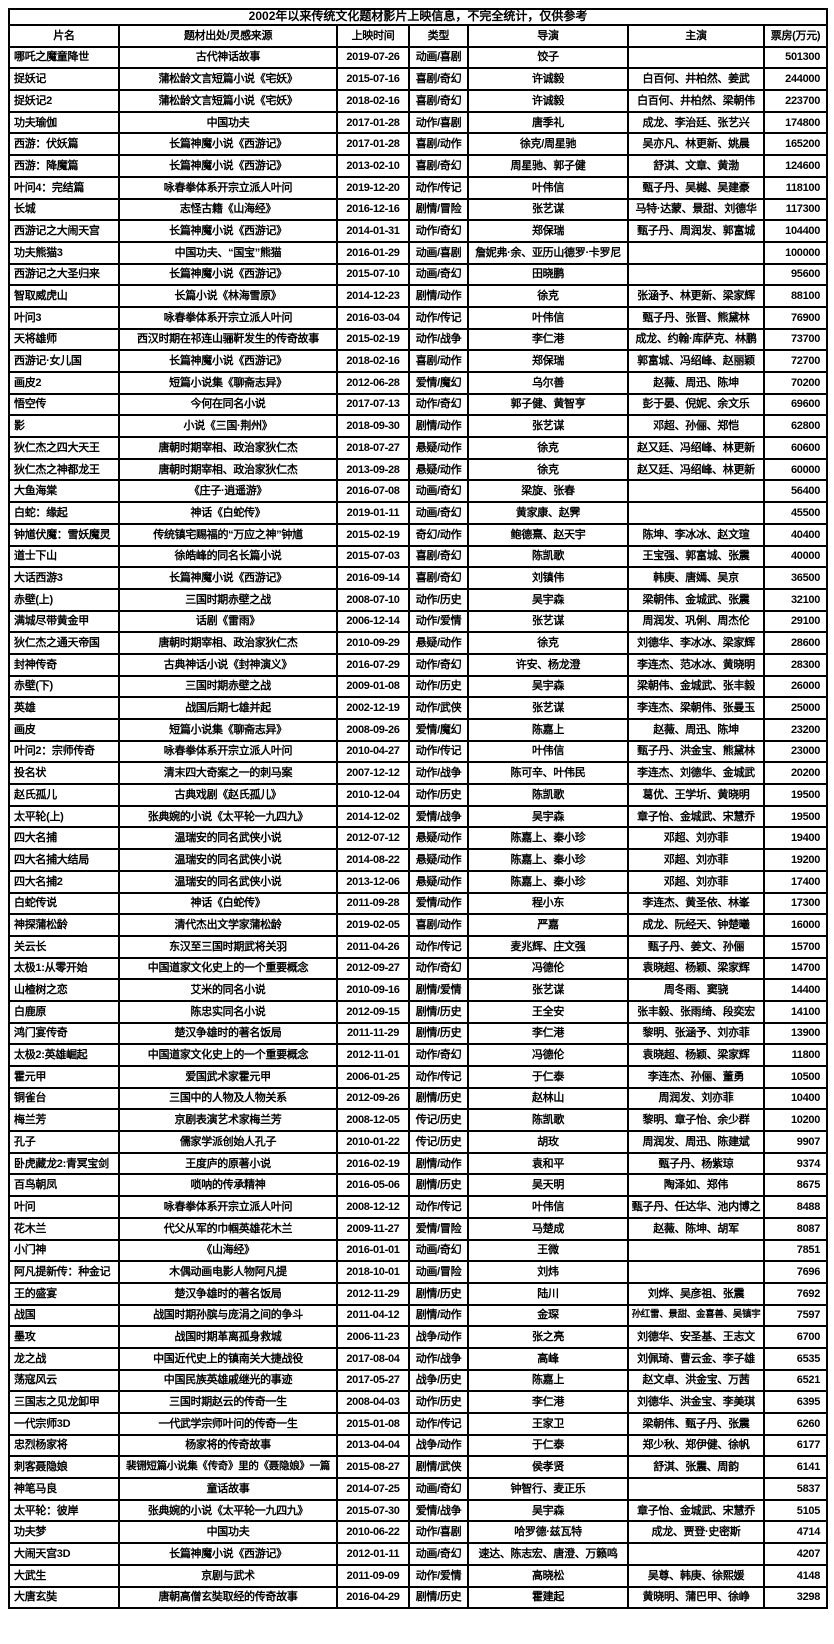 The height and width of the screenshot is (1644, 834). Describe the element at coordinates (64, 730) in the screenshot. I see `cell-film-title: 画皮` at that location.